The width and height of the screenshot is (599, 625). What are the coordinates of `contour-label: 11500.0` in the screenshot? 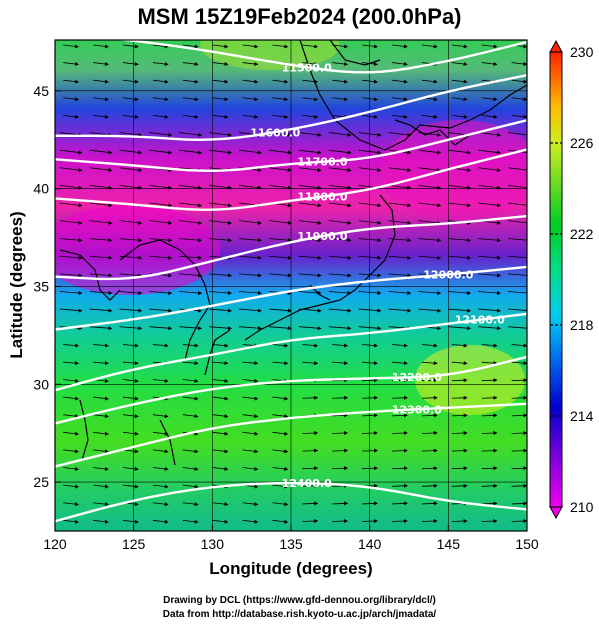 It's located at (307, 67).